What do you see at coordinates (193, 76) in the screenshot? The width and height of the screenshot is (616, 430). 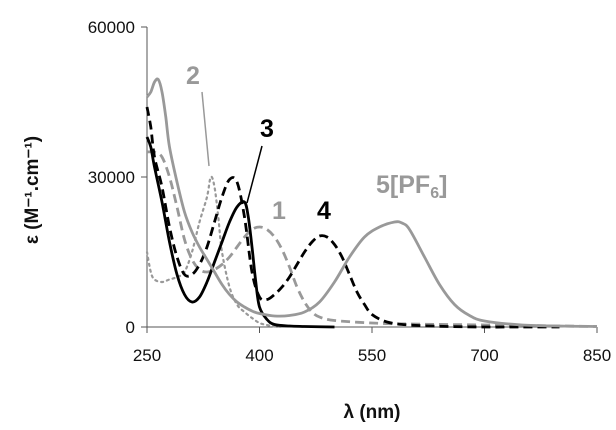 I see `series-label-2: 2` at bounding box center [193, 76].